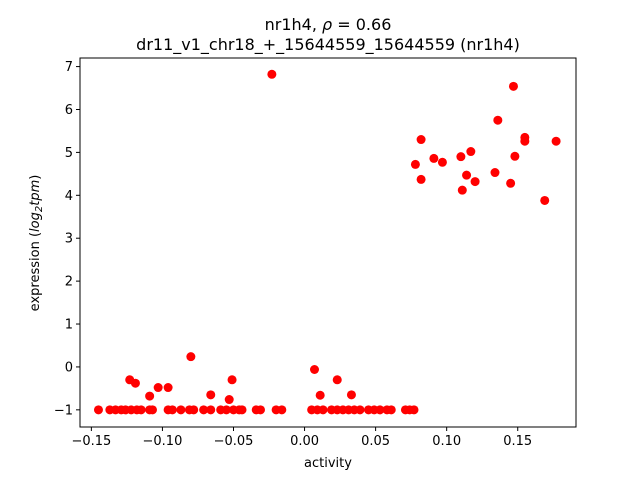 This screenshot has height=480, width=640. Describe the element at coordinates (446, 441) in the screenshot. I see `x-tick-label: 0.10` at that location.